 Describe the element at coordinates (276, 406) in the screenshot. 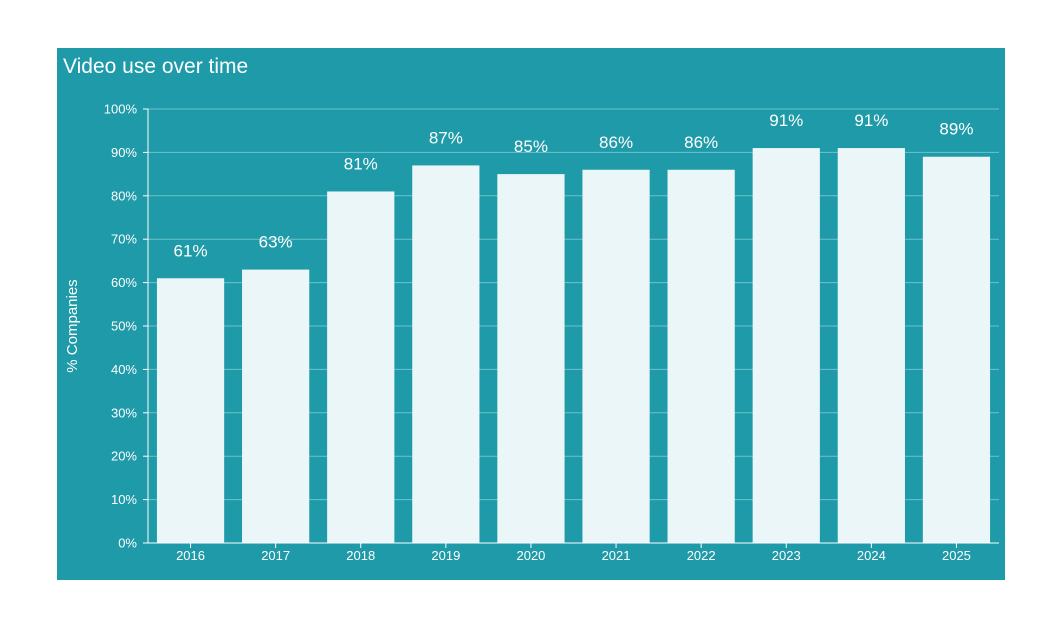

I see `bar-2017` at that location.